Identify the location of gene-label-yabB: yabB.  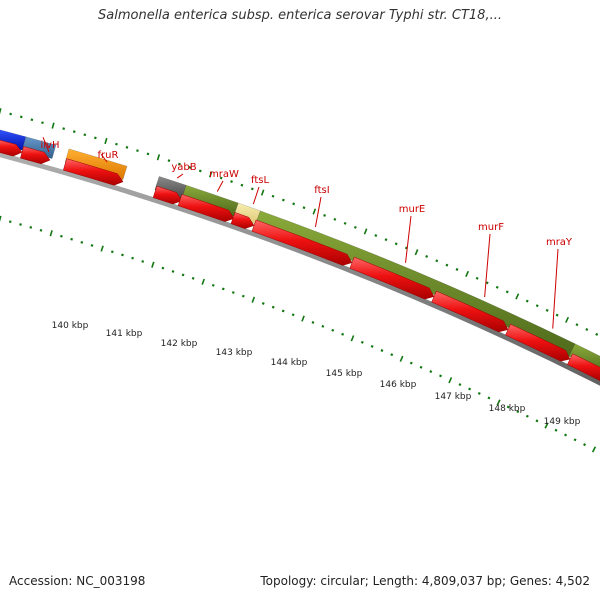
(183, 167).